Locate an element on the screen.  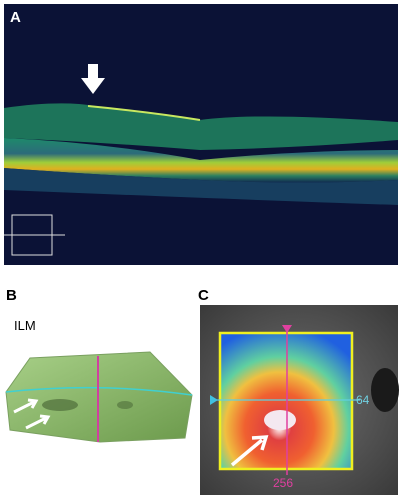
panel-label: A is located at coordinates (15, 17).